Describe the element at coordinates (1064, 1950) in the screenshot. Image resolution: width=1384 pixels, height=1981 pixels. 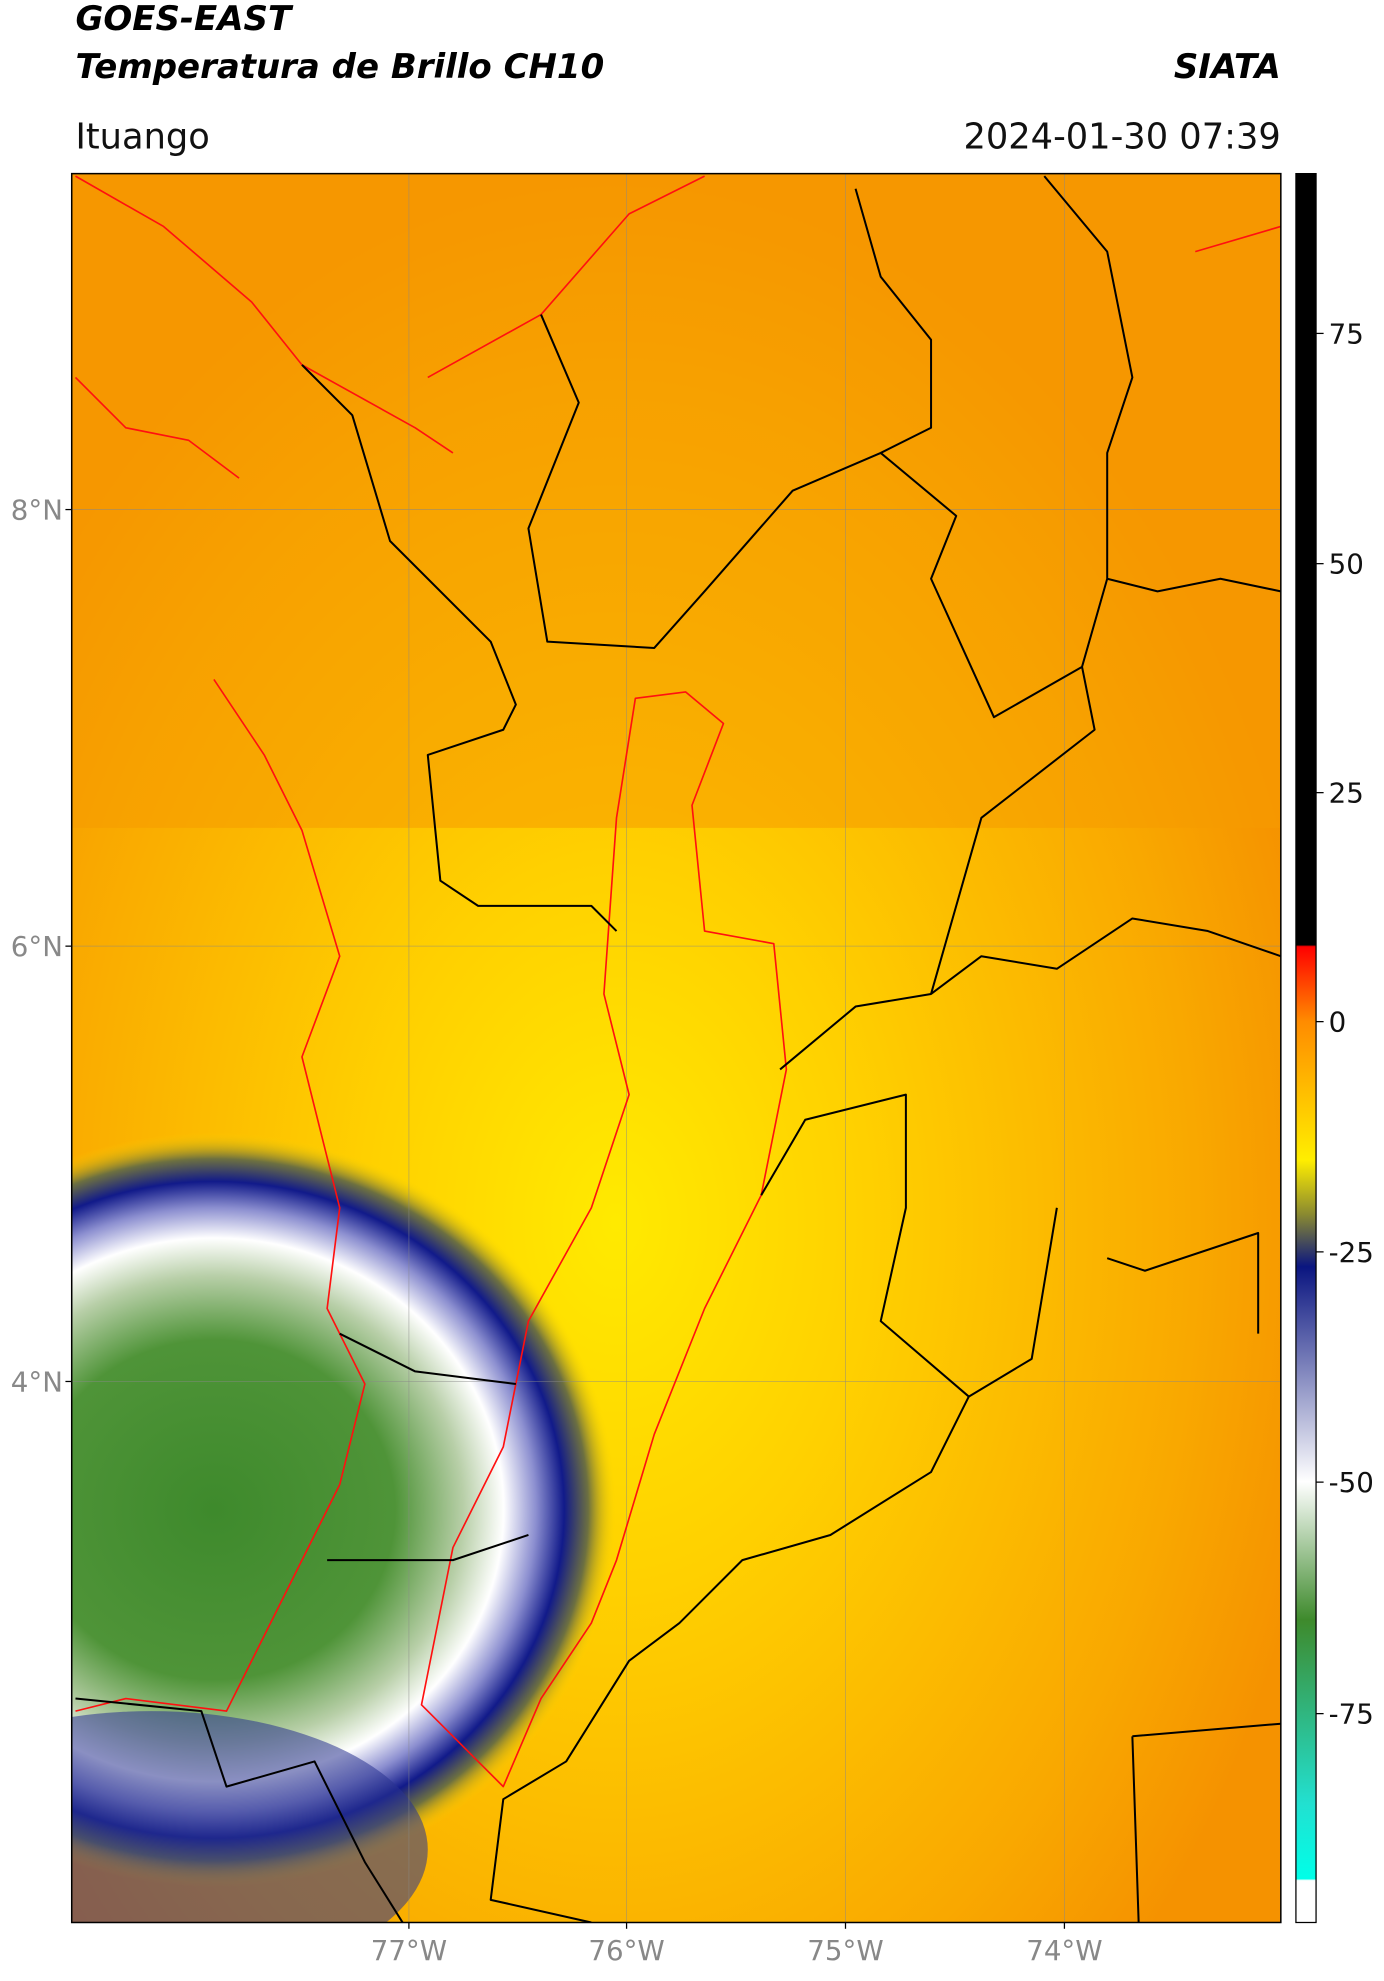
I see `lon-label: 74°W` at that location.